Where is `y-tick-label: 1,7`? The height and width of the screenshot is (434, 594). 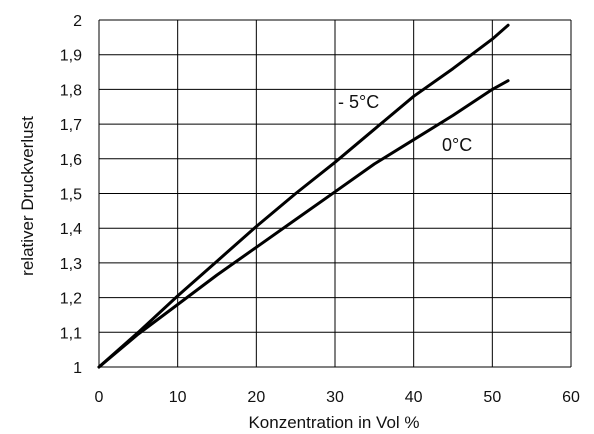 y-tick-label: 1,7 is located at coordinates (71, 125).